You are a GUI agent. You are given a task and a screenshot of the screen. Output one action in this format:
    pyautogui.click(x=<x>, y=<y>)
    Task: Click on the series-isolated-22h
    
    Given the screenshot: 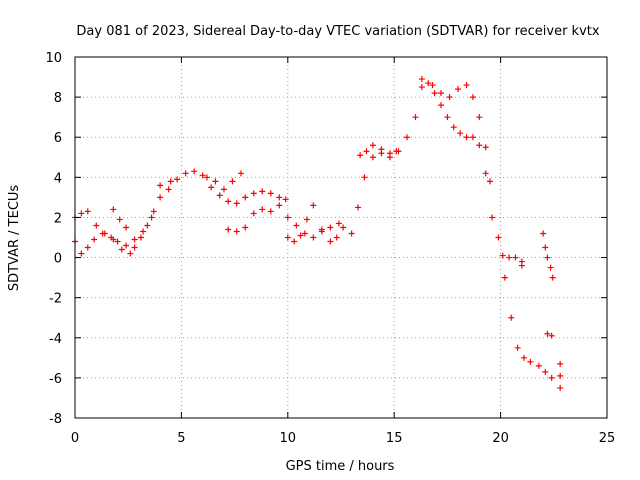 What is the action you would take?
    pyautogui.click(x=552, y=310)
    